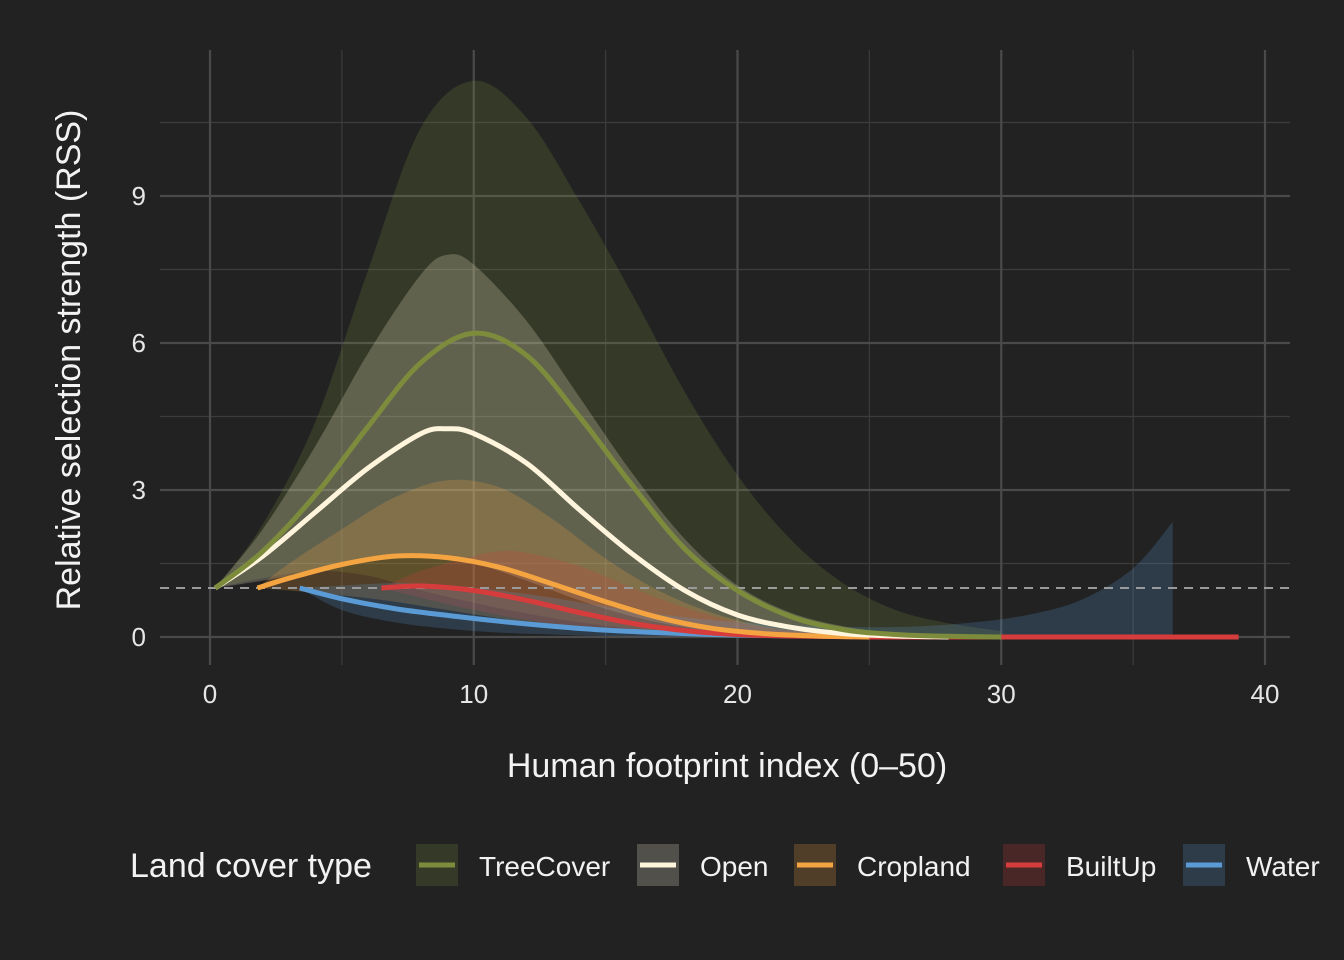 The image size is (1344, 960). I want to click on y-axis-title: Relative selection strength (RSS), so click(69, 360).